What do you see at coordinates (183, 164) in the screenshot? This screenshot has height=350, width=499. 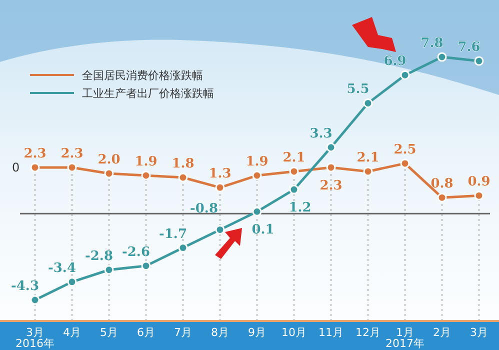 I see `data-label: 1.8` at bounding box center [183, 164].